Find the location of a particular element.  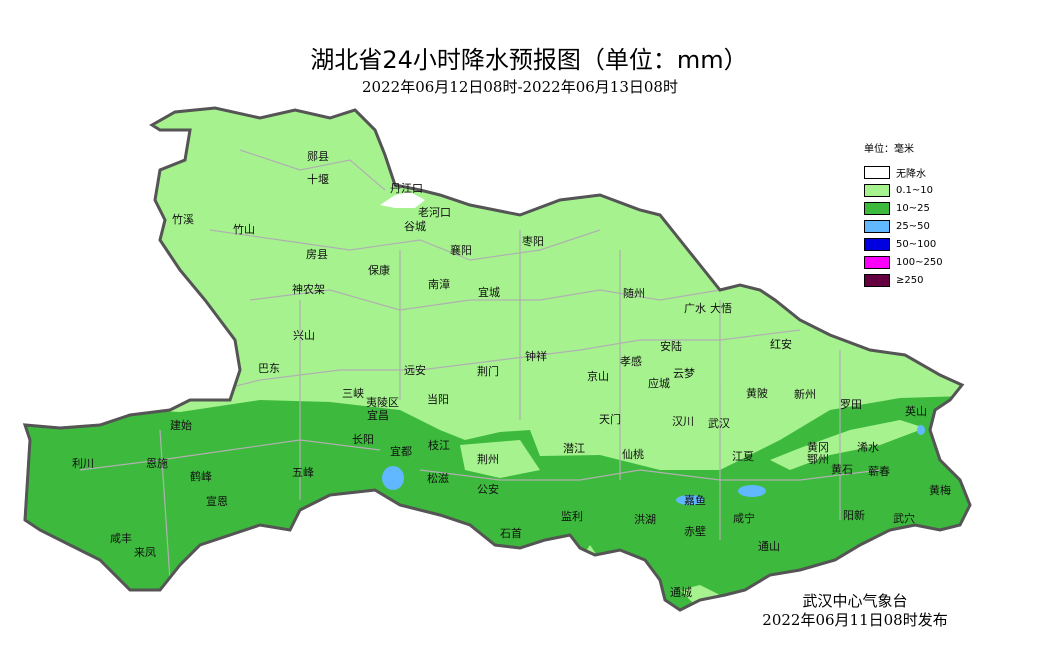

place-label: 松滋 is located at coordinates (438, 478).